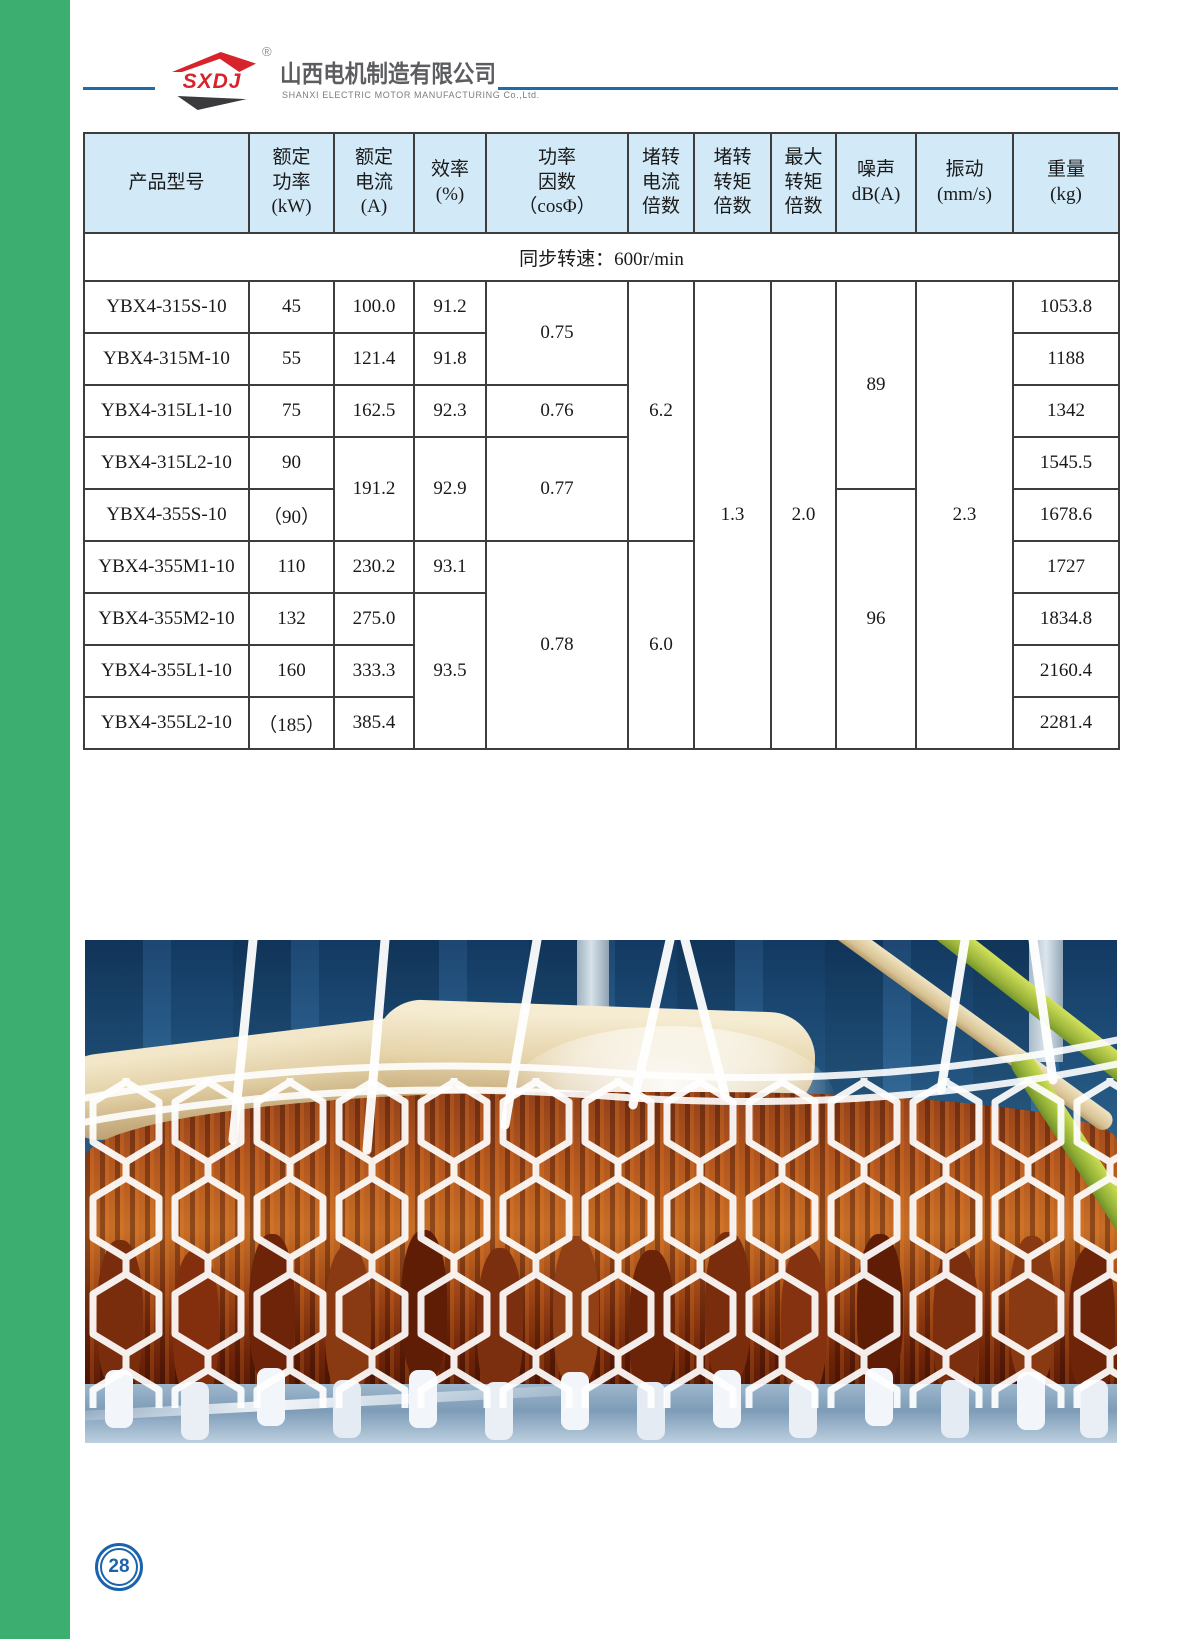 Image resolution: width=1200 pixels, height=1639 pixels. Describe the element at coordinates (450, 411) in the screenshot. I see `cell-efficiency: 92.3` at that location.